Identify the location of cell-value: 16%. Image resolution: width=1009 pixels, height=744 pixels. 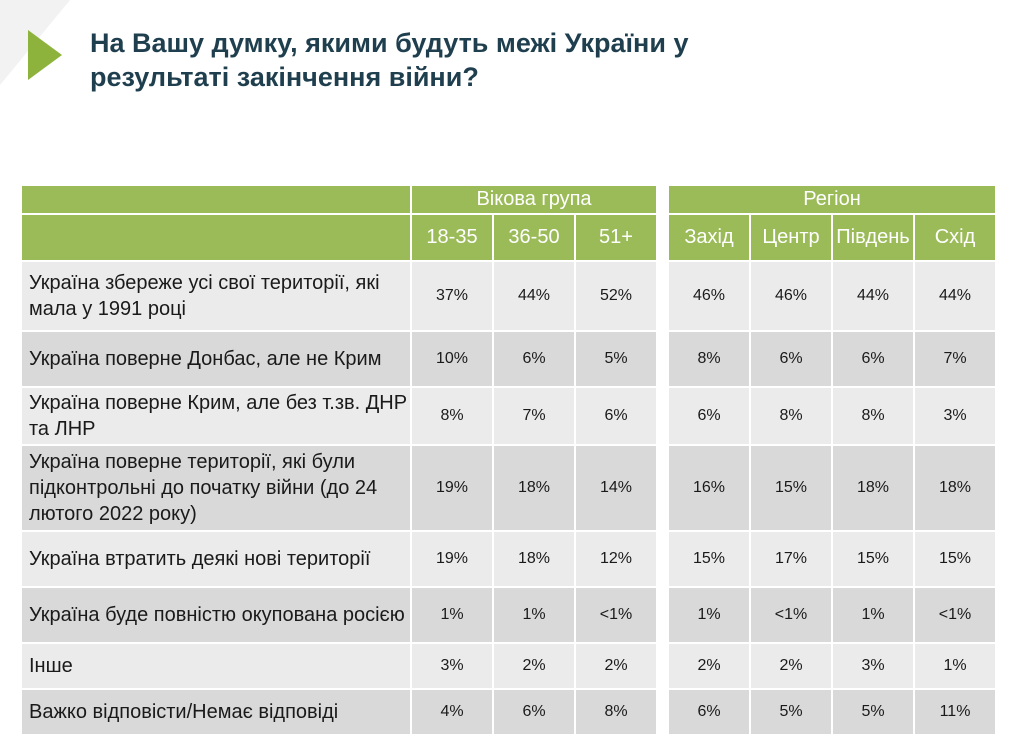
(709, 488).